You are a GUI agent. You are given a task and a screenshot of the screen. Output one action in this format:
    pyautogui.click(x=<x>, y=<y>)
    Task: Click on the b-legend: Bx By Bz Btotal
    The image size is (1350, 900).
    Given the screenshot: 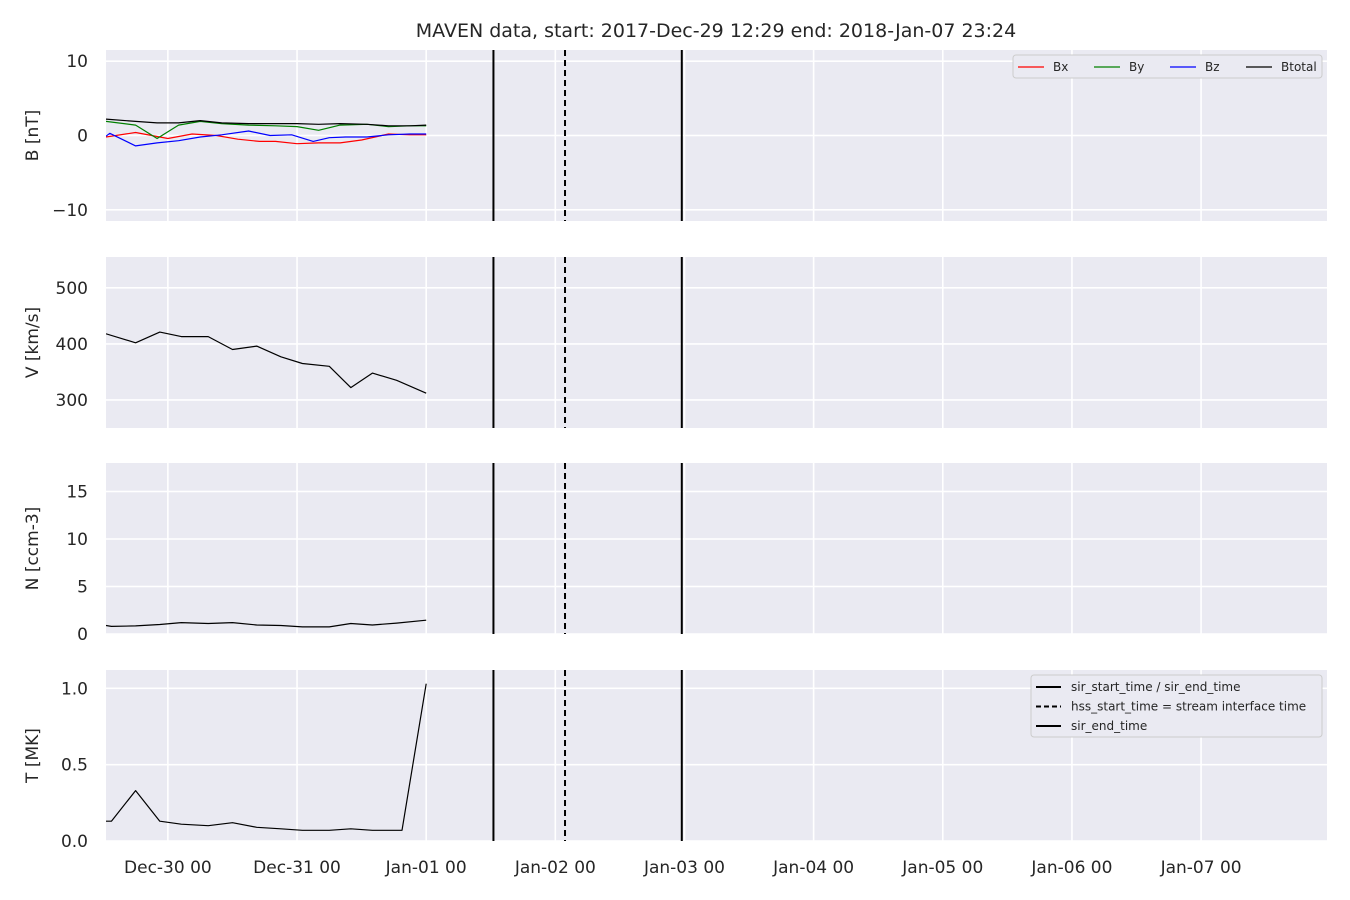 What is the action you would take?
    pyautogui.click(x=1167, y=66)
    